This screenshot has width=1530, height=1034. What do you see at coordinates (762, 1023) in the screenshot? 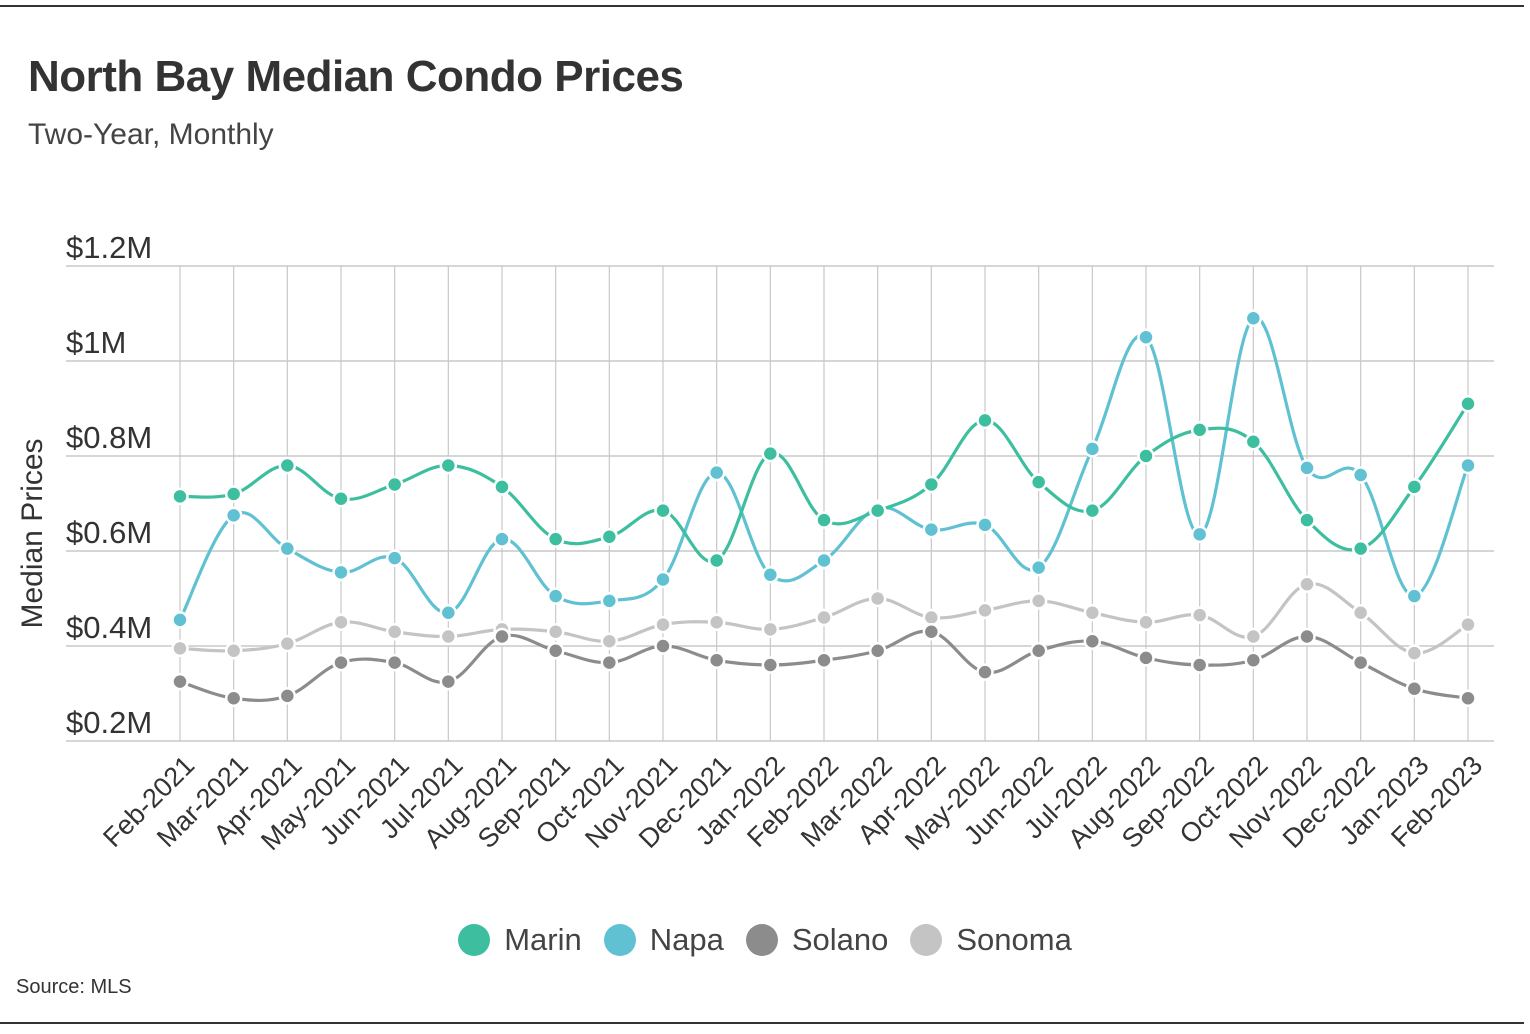
I see `bottom-rule` at bounding box center [762, 1023].